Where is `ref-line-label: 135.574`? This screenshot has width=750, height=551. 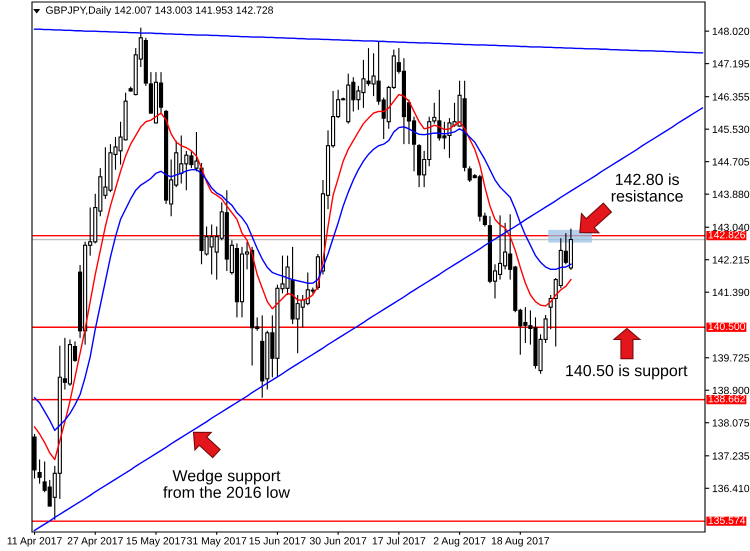 ref-line-label: 135.574 is located at coordinates (727, 520).